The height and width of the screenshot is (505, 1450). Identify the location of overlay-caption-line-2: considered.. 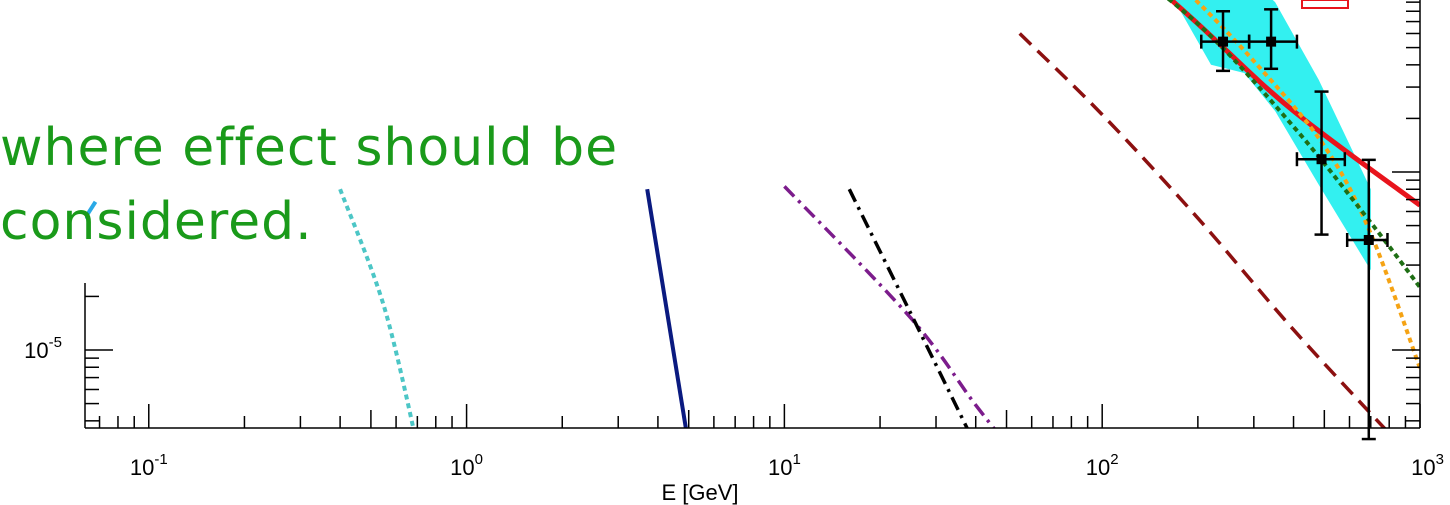
(156, 222).